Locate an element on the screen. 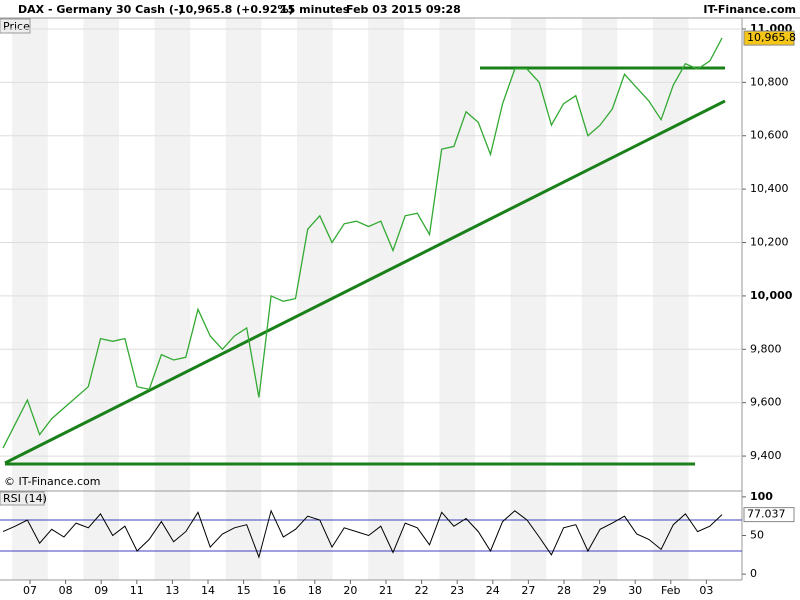 The width and height of the screenshot is (800, 600). y-tick-label: 50 is located at coordinates (757, 535).